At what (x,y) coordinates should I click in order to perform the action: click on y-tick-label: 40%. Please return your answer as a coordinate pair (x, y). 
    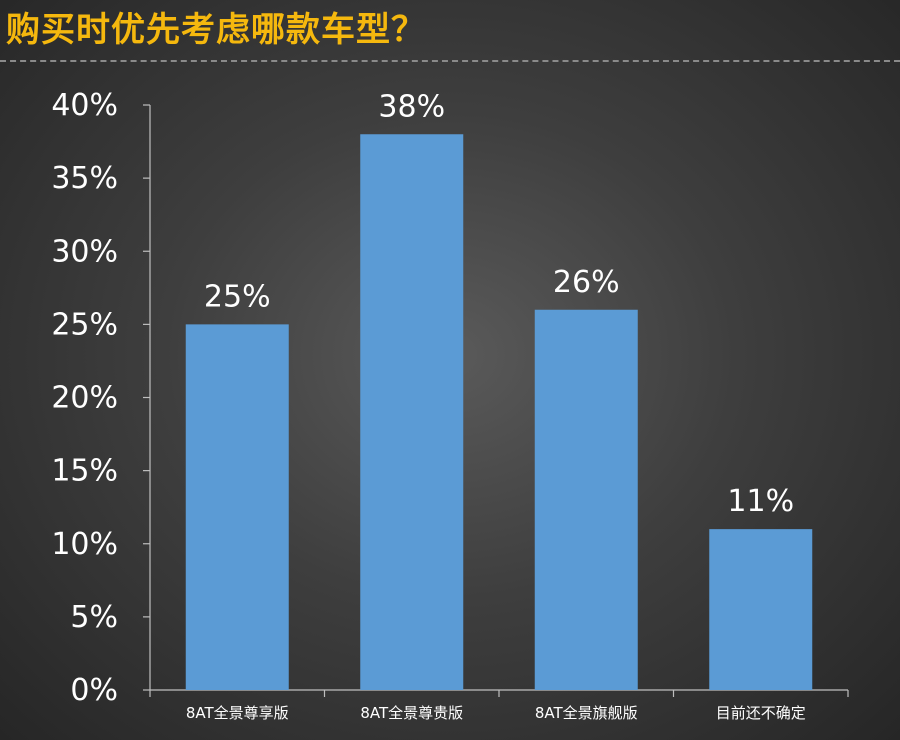
    Looking at the image, I should click on (84, 105).